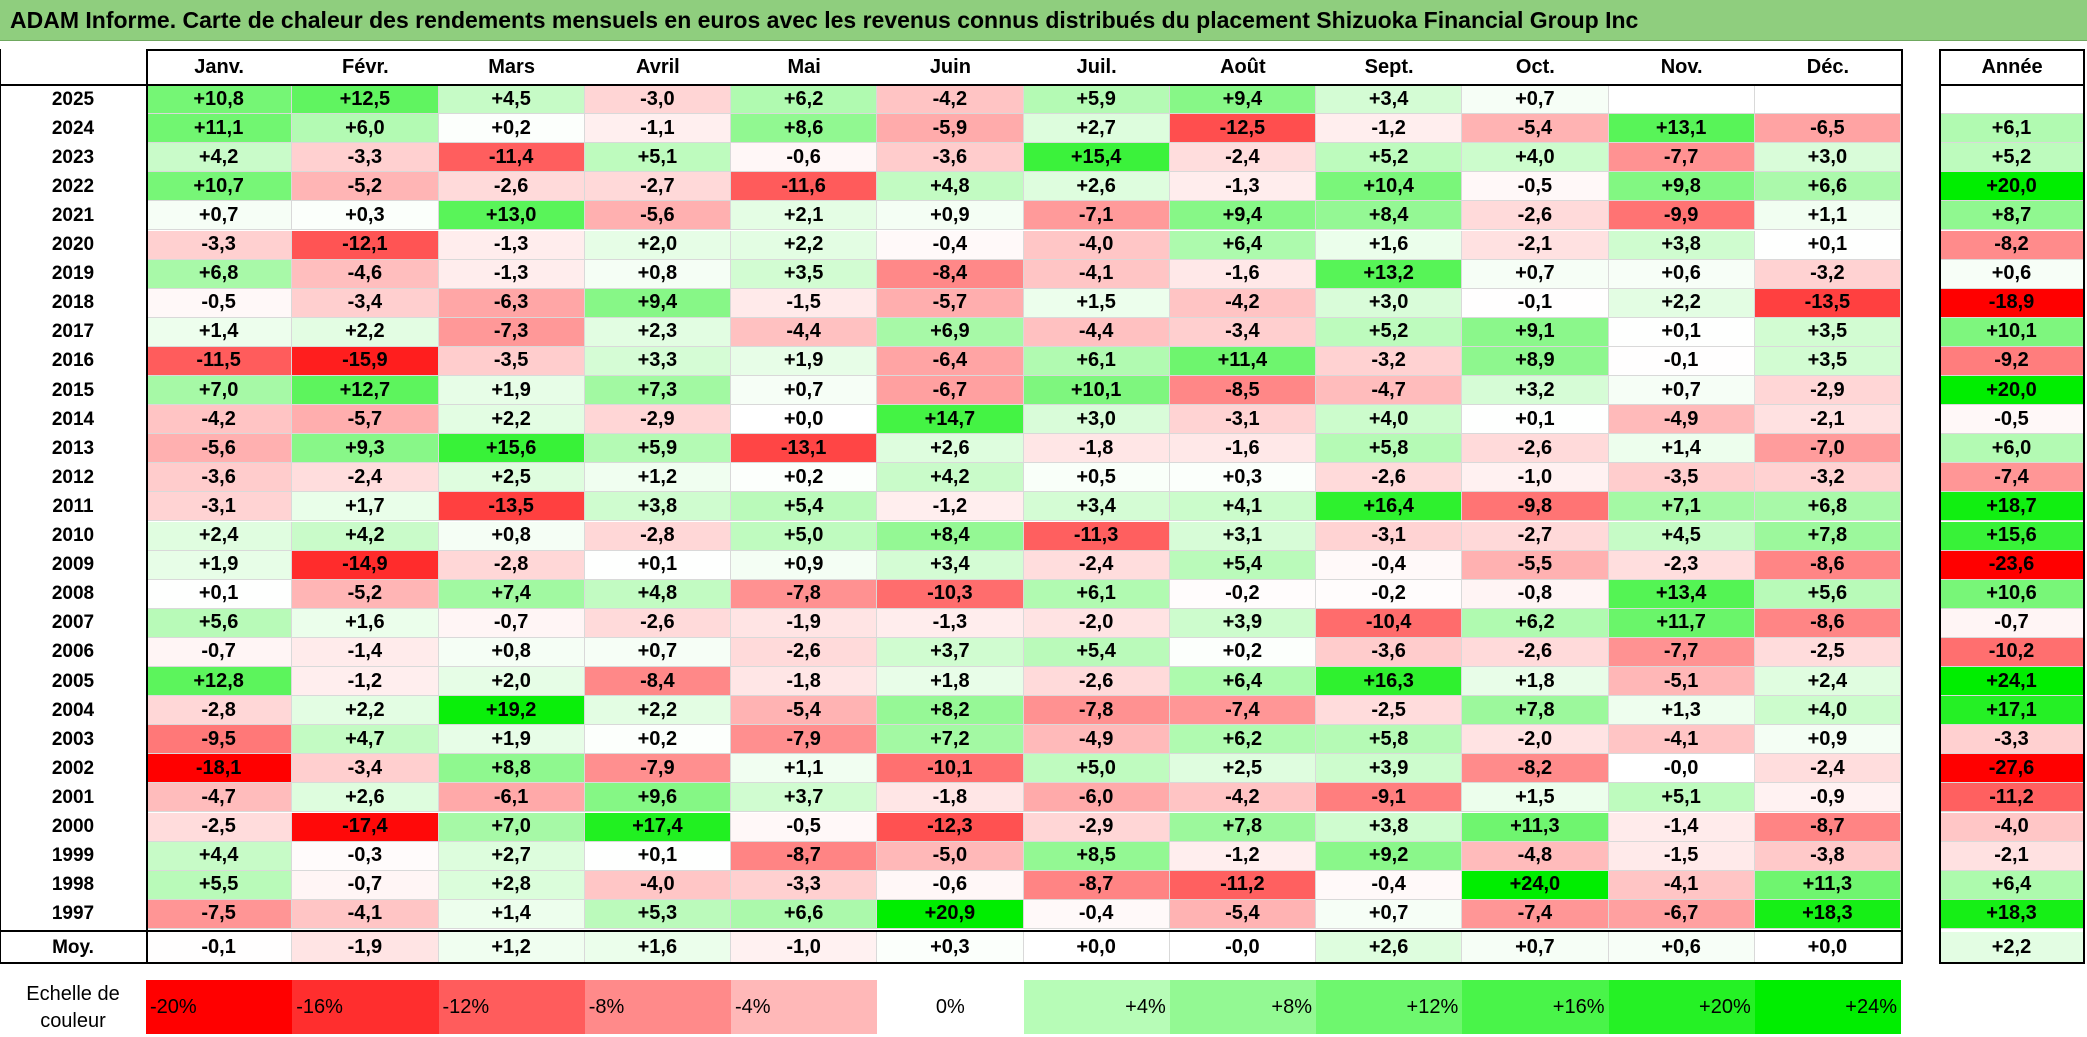 The width and height of the screenshot is (2087, 1037). What do you see at coordinates (365, 507) in the screenshot?
I see `heatmap-cell: +1,7` at bounding box center [365, 507].